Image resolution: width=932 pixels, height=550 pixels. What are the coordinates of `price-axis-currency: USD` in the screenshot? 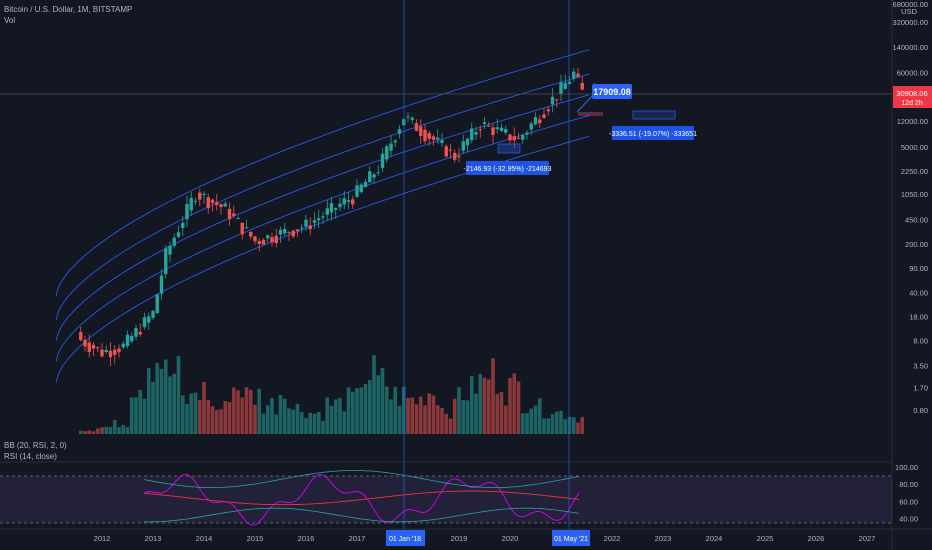 It's located at (909, 11).